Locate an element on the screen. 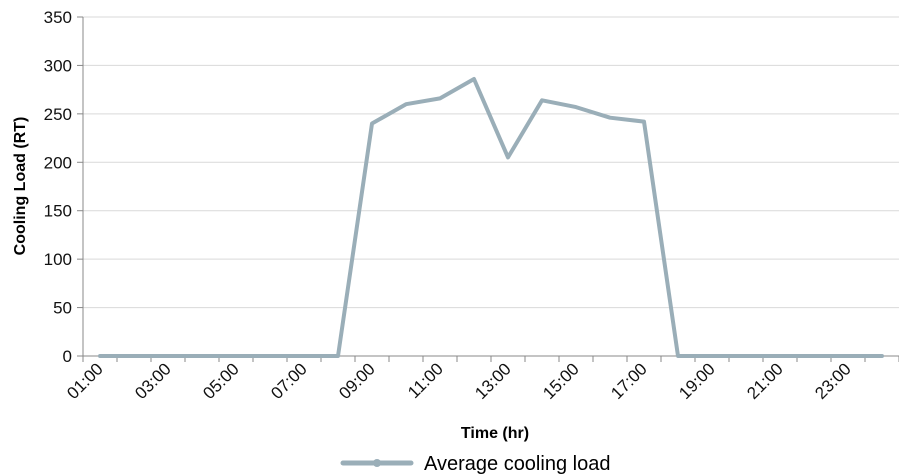 The height and width of the screenshot is (476, 899). x-tick-label: 15:00 is located at coordinates (561, 381).